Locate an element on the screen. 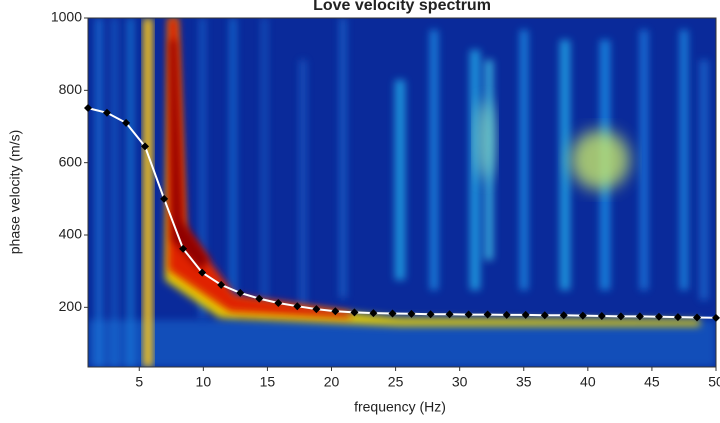 The image size is (720, 423). x-tick-label: 30 is located at coordinates (460, 382).